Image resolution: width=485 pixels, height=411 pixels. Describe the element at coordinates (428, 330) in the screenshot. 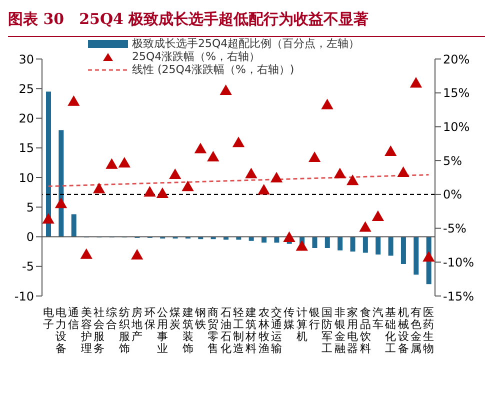

I see `x-tick-label: 医药生物` at that location.